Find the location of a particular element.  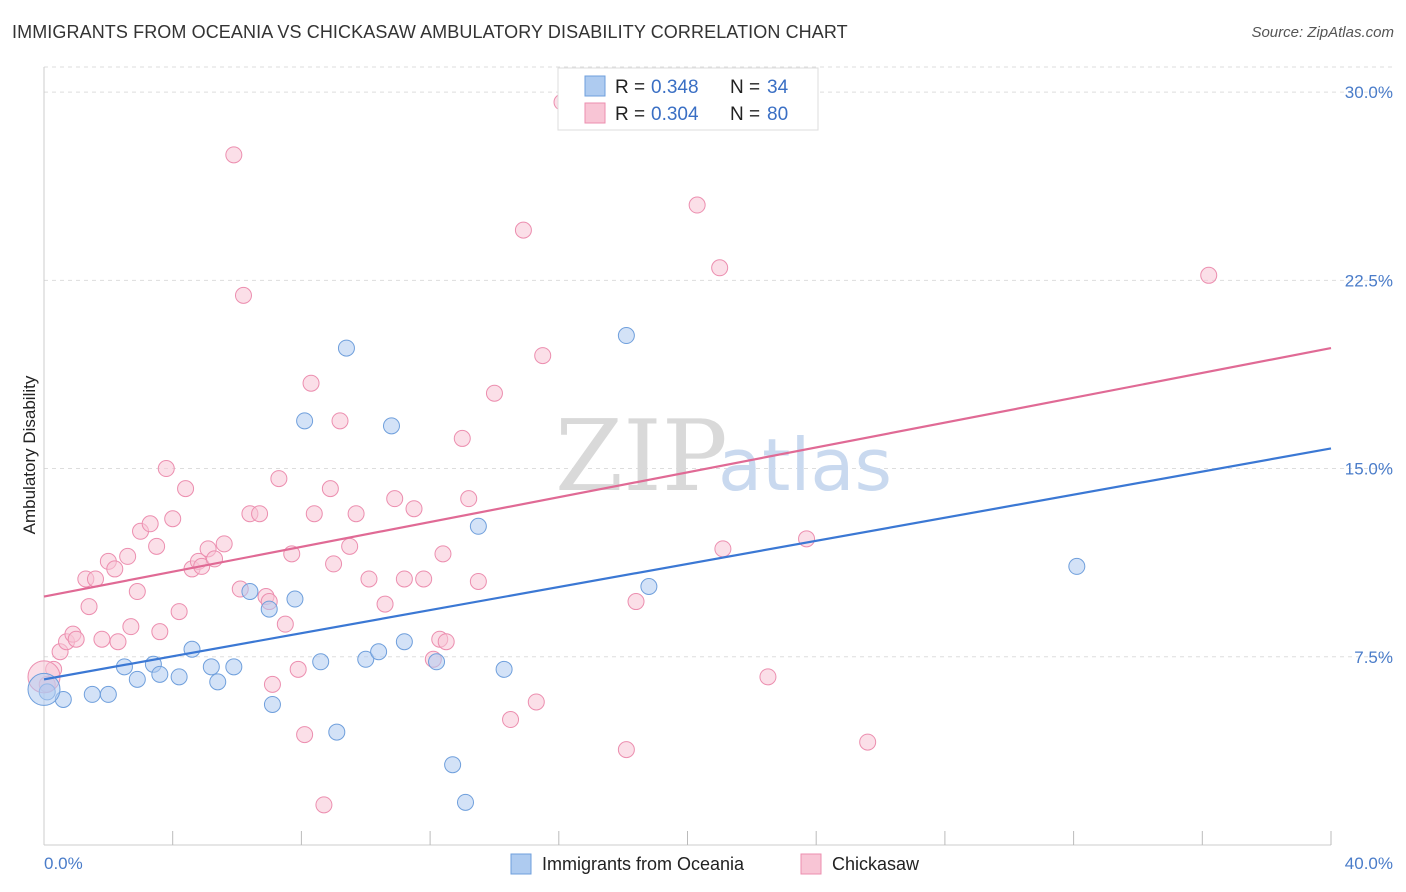

legend-n-value-chickasaw: 80 is located at coordinates (777, 114).